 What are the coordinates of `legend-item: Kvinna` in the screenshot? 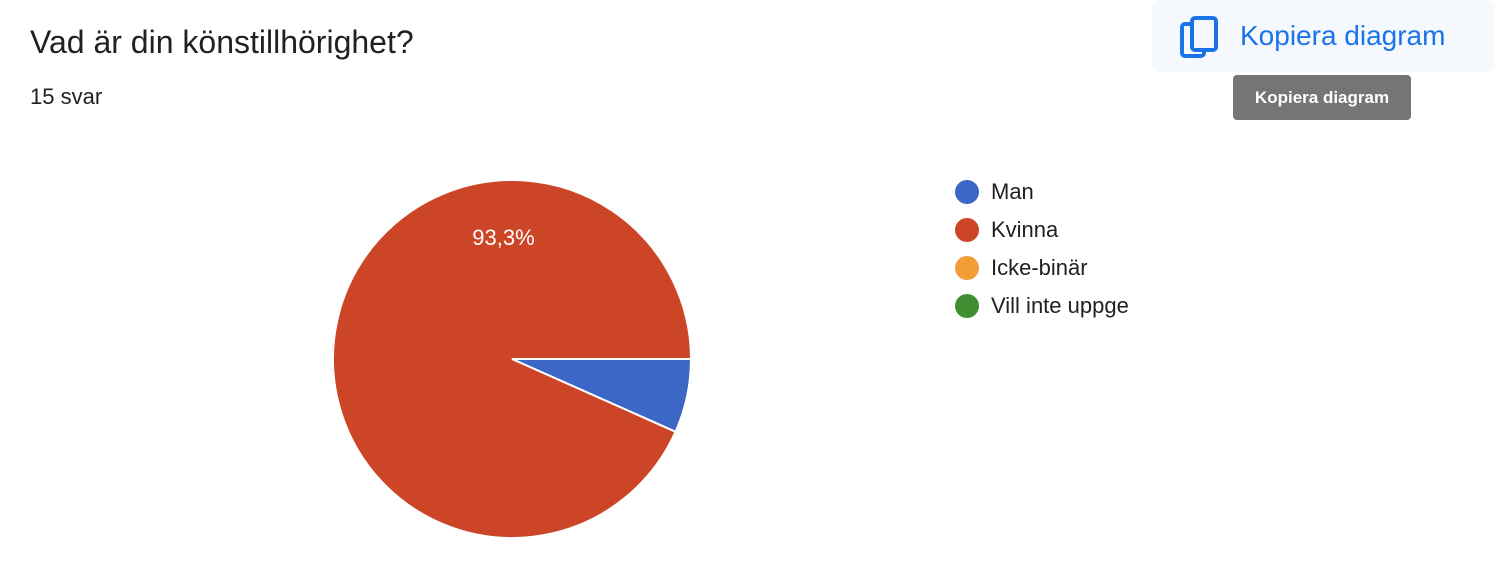 It's located at (1042, 231).